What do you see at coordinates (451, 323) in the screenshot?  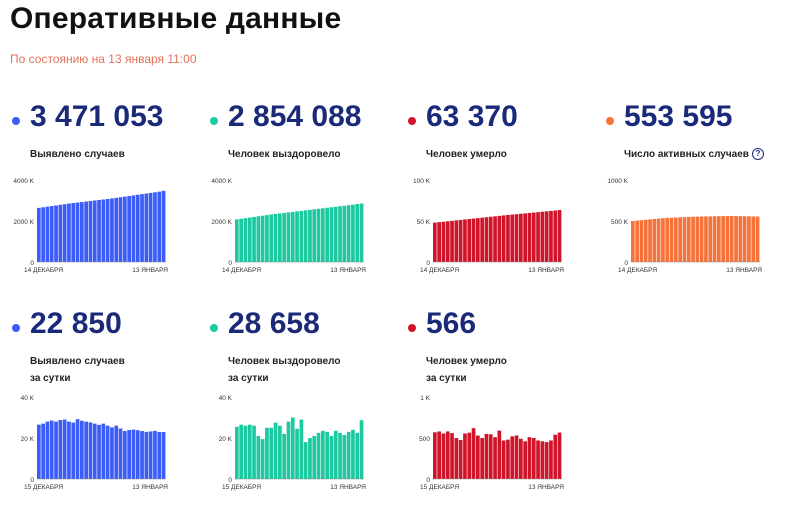 I see `stat-value: 566` at bounding box center [451, 323].